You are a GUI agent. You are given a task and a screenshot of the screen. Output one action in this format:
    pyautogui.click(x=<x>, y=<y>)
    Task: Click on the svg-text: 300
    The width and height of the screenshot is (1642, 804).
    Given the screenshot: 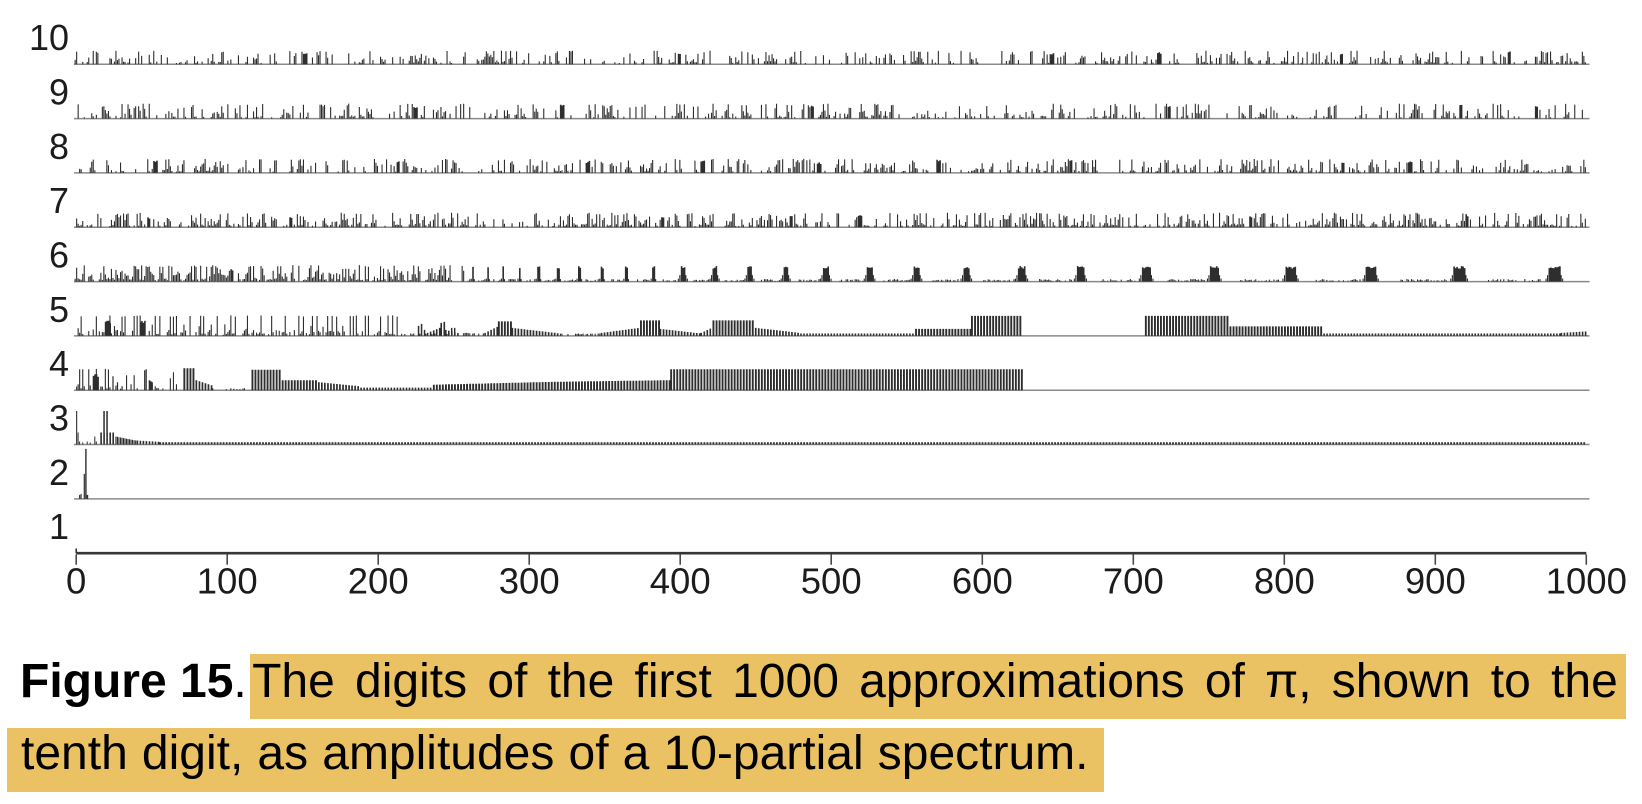 What is the action you would take?
    pyautogui.click(x=529, y=581)
    